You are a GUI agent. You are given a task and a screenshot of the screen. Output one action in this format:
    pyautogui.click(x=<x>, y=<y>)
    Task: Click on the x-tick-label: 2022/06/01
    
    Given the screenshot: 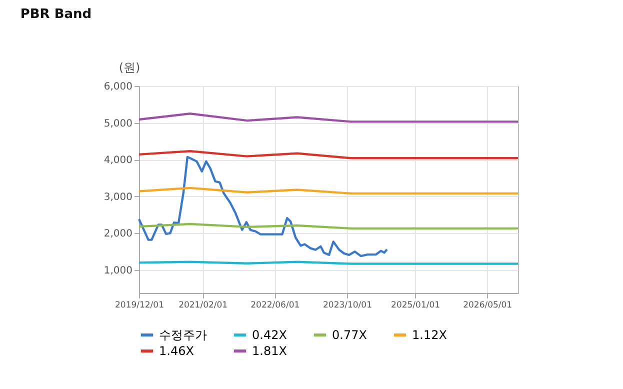 What is the action you would take?
    pyautogui.click(x=275, y=305)
    